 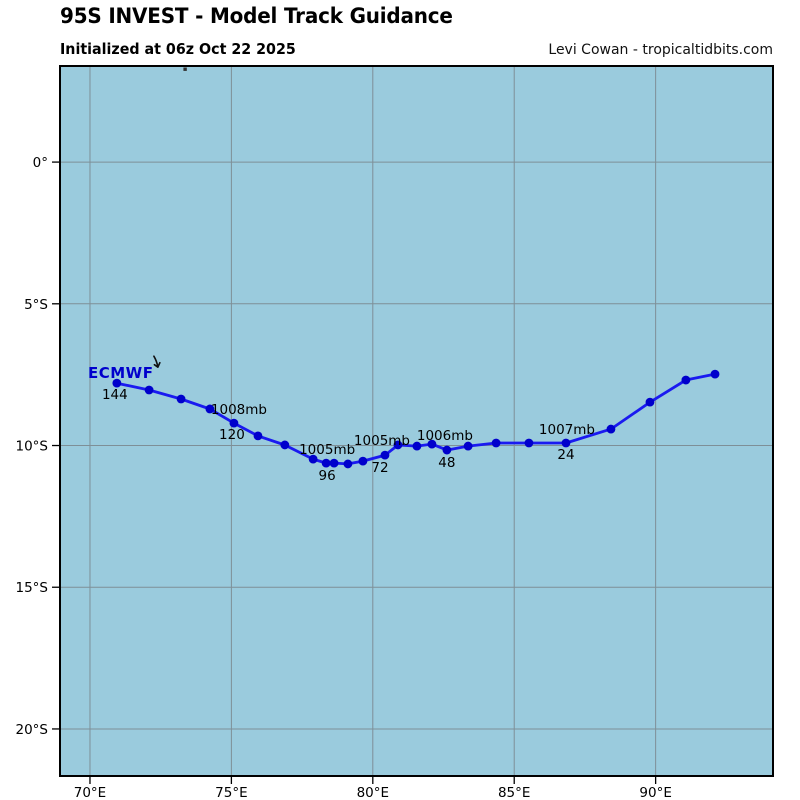 I want to click on y-tick-label: 20°S, so click(x=32, y=730).